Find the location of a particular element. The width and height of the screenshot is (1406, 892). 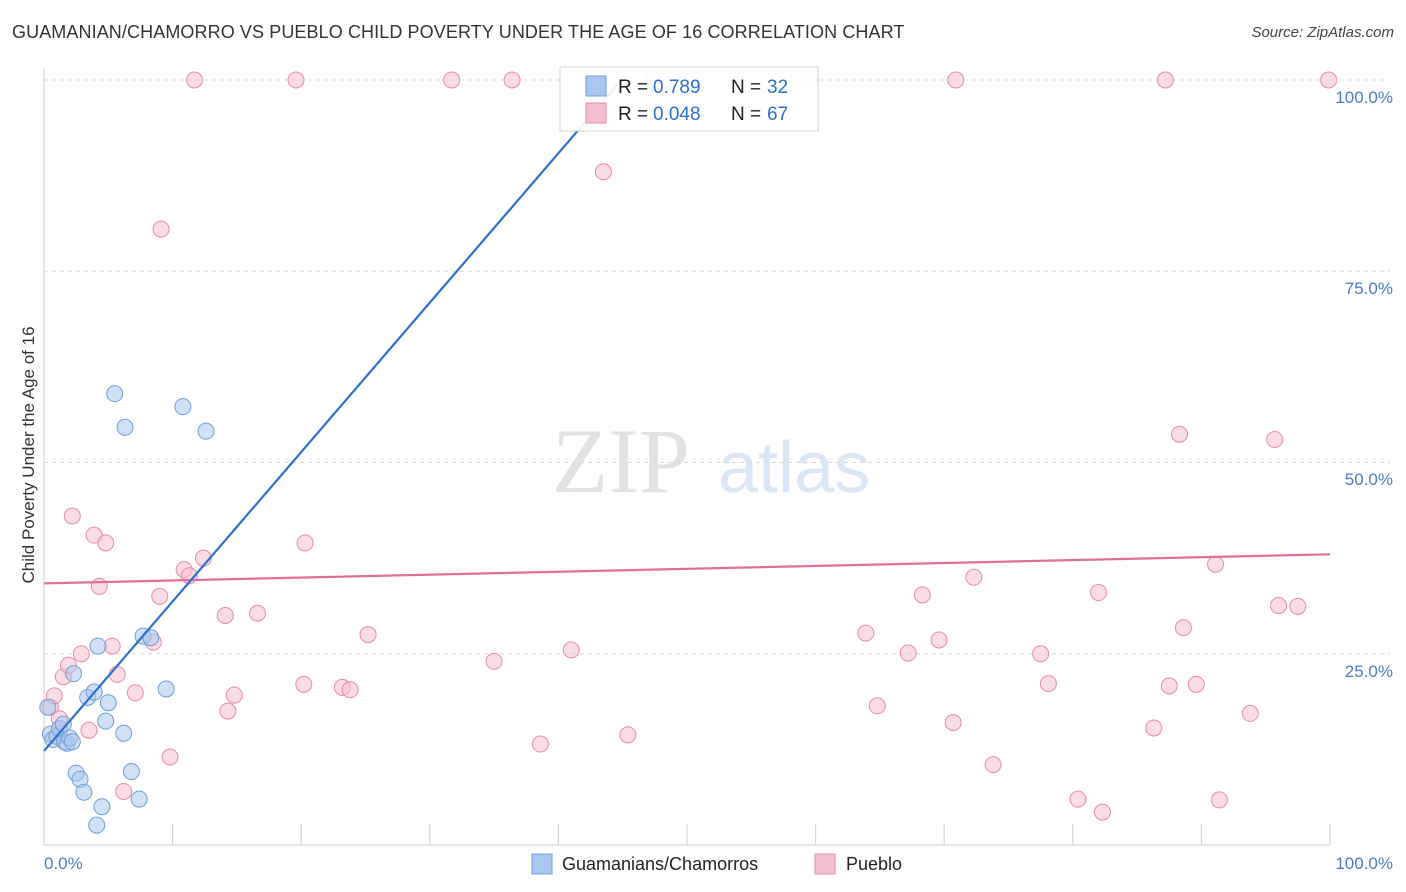

stats-legend: R = 0.789 N = 32 R = 0.048 N = 67 is located at coordinates (689, 99).